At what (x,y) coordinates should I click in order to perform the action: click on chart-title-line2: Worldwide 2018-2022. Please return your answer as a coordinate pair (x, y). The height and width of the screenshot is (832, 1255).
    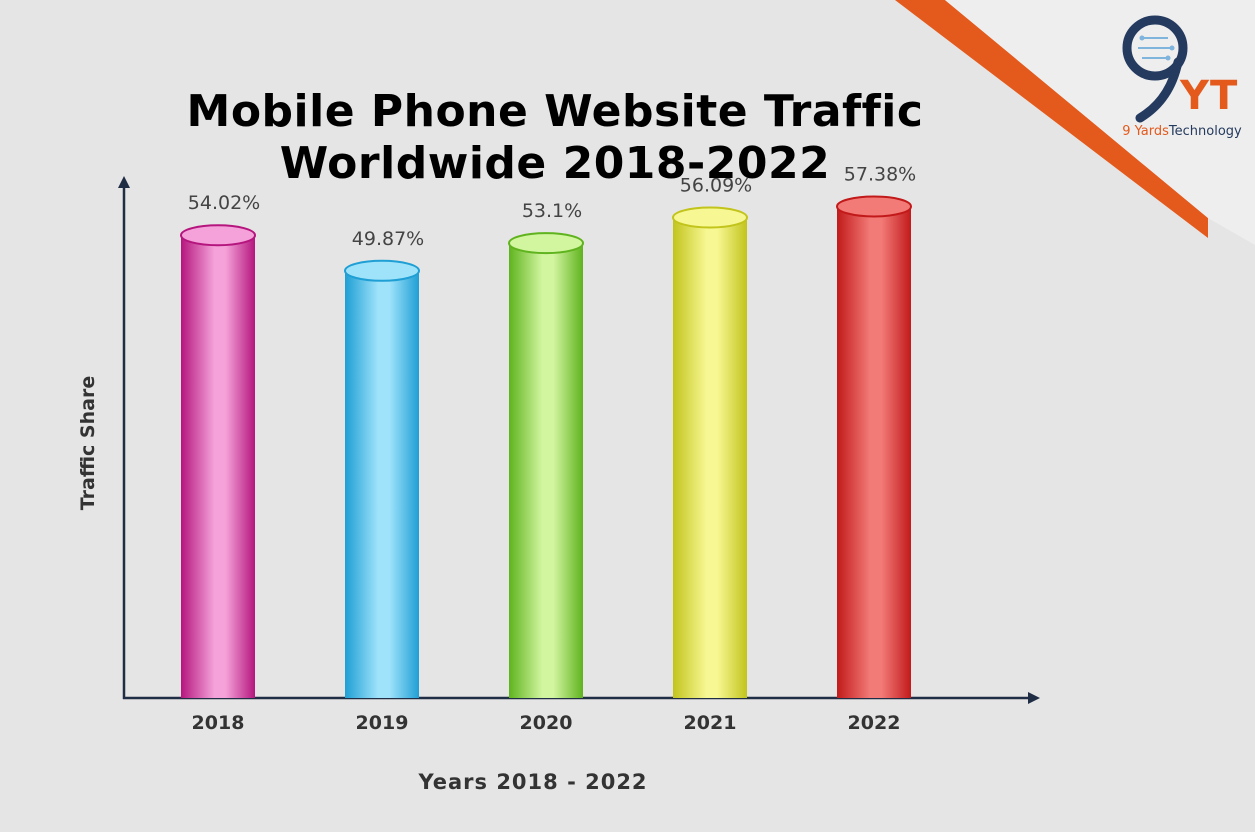
    Looking at the image, I should click on (555, 163).